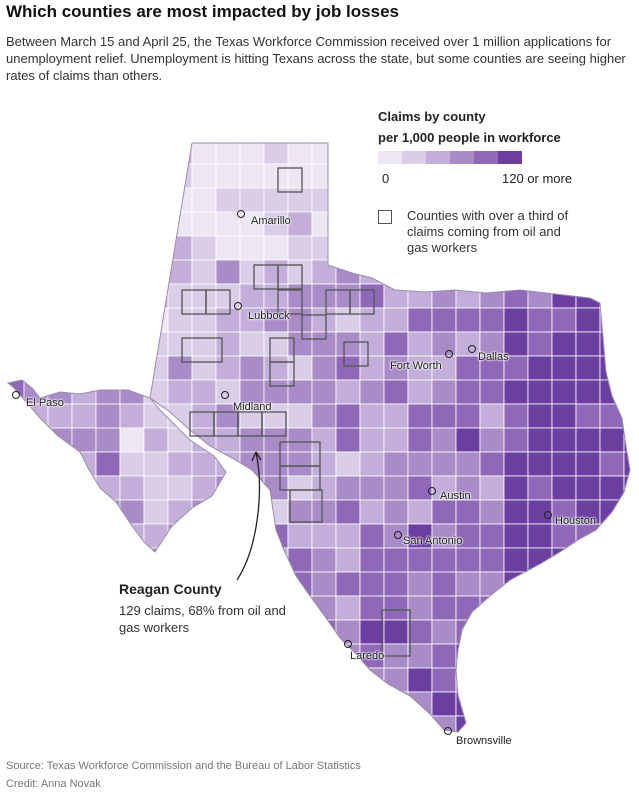  I want to click on annotation-title: Reagan County, so click(170, 589).